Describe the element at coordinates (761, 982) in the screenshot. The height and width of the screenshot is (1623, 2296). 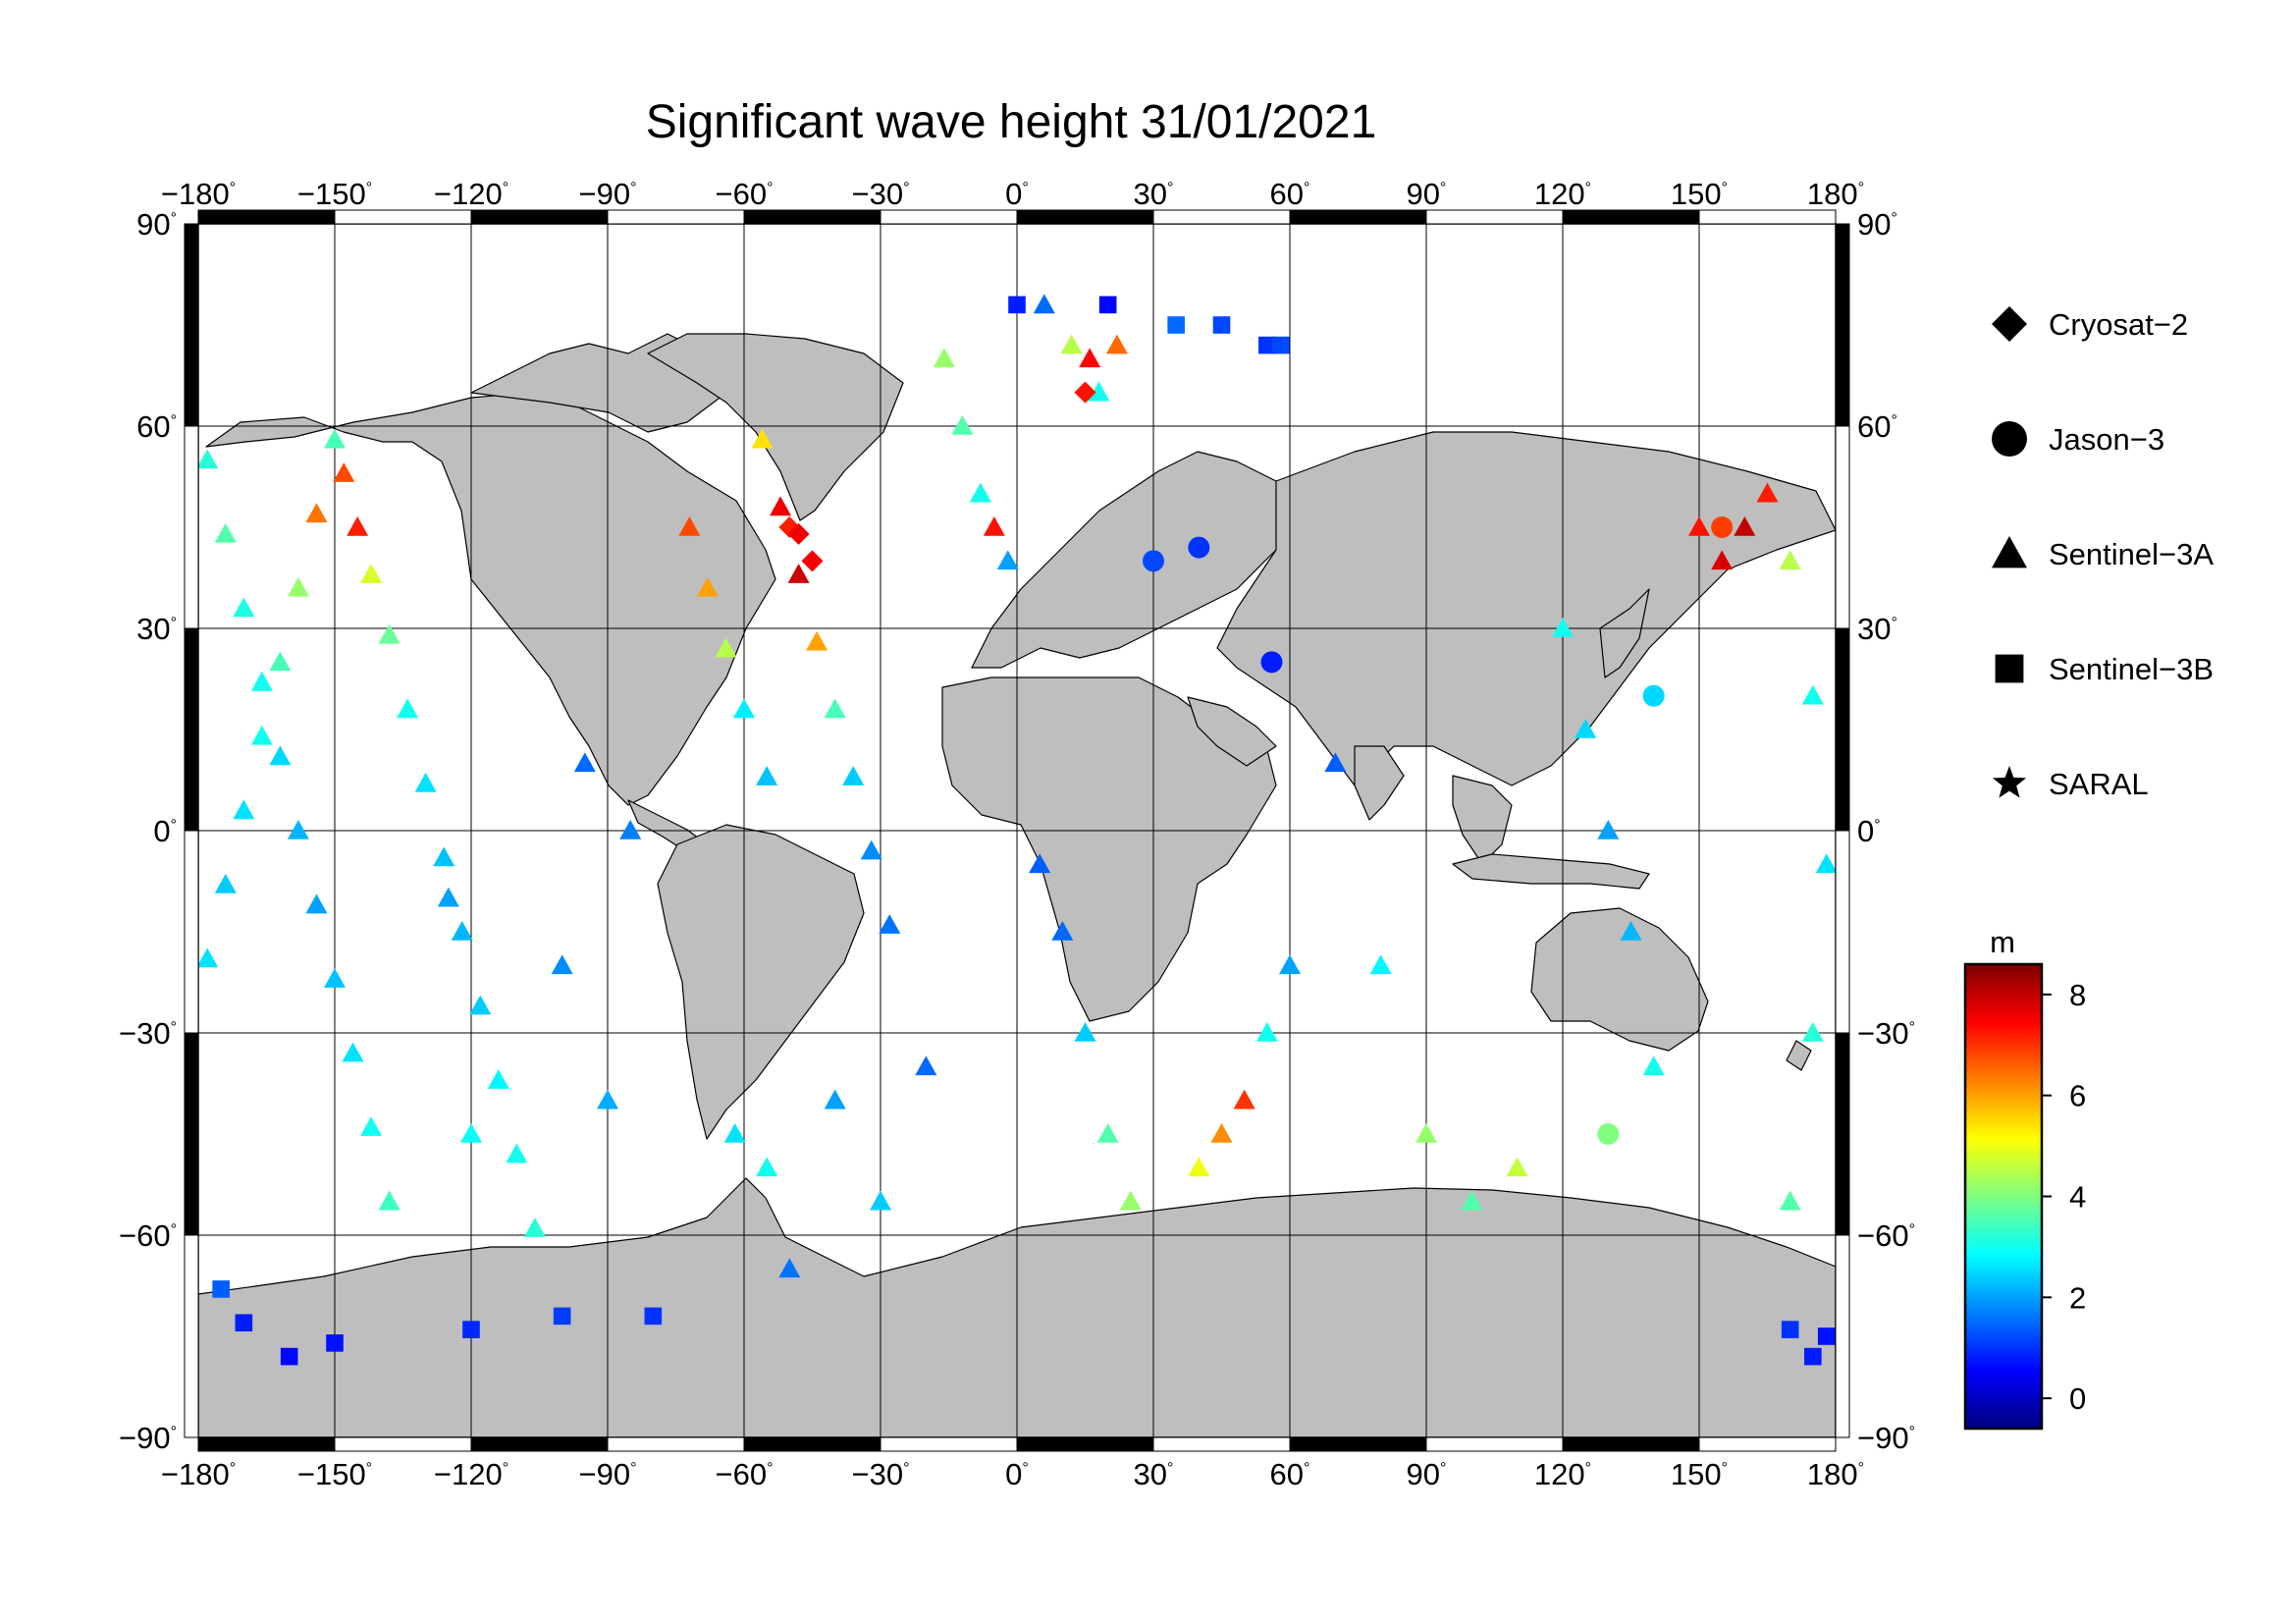
I see `south-america` at that location.